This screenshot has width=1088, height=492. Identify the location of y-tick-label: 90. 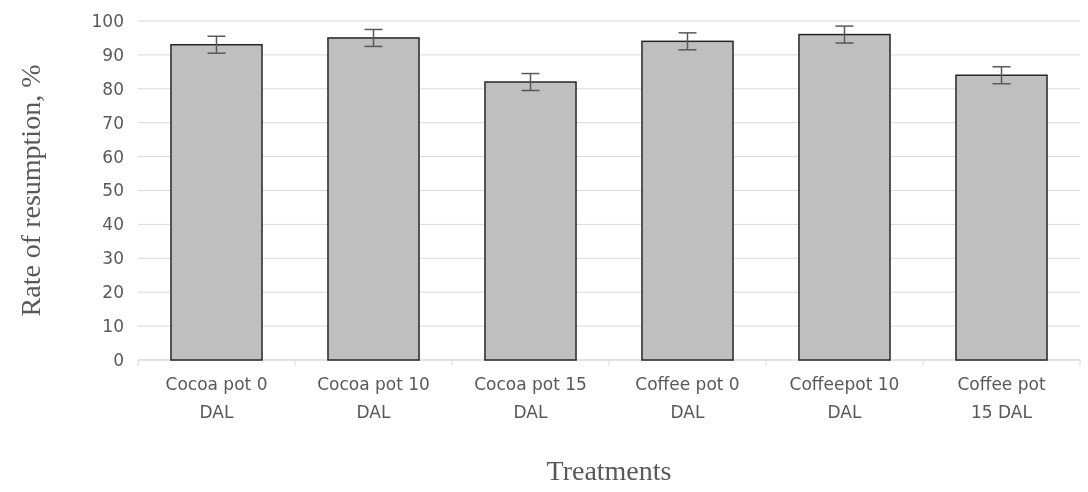
(113, 54).